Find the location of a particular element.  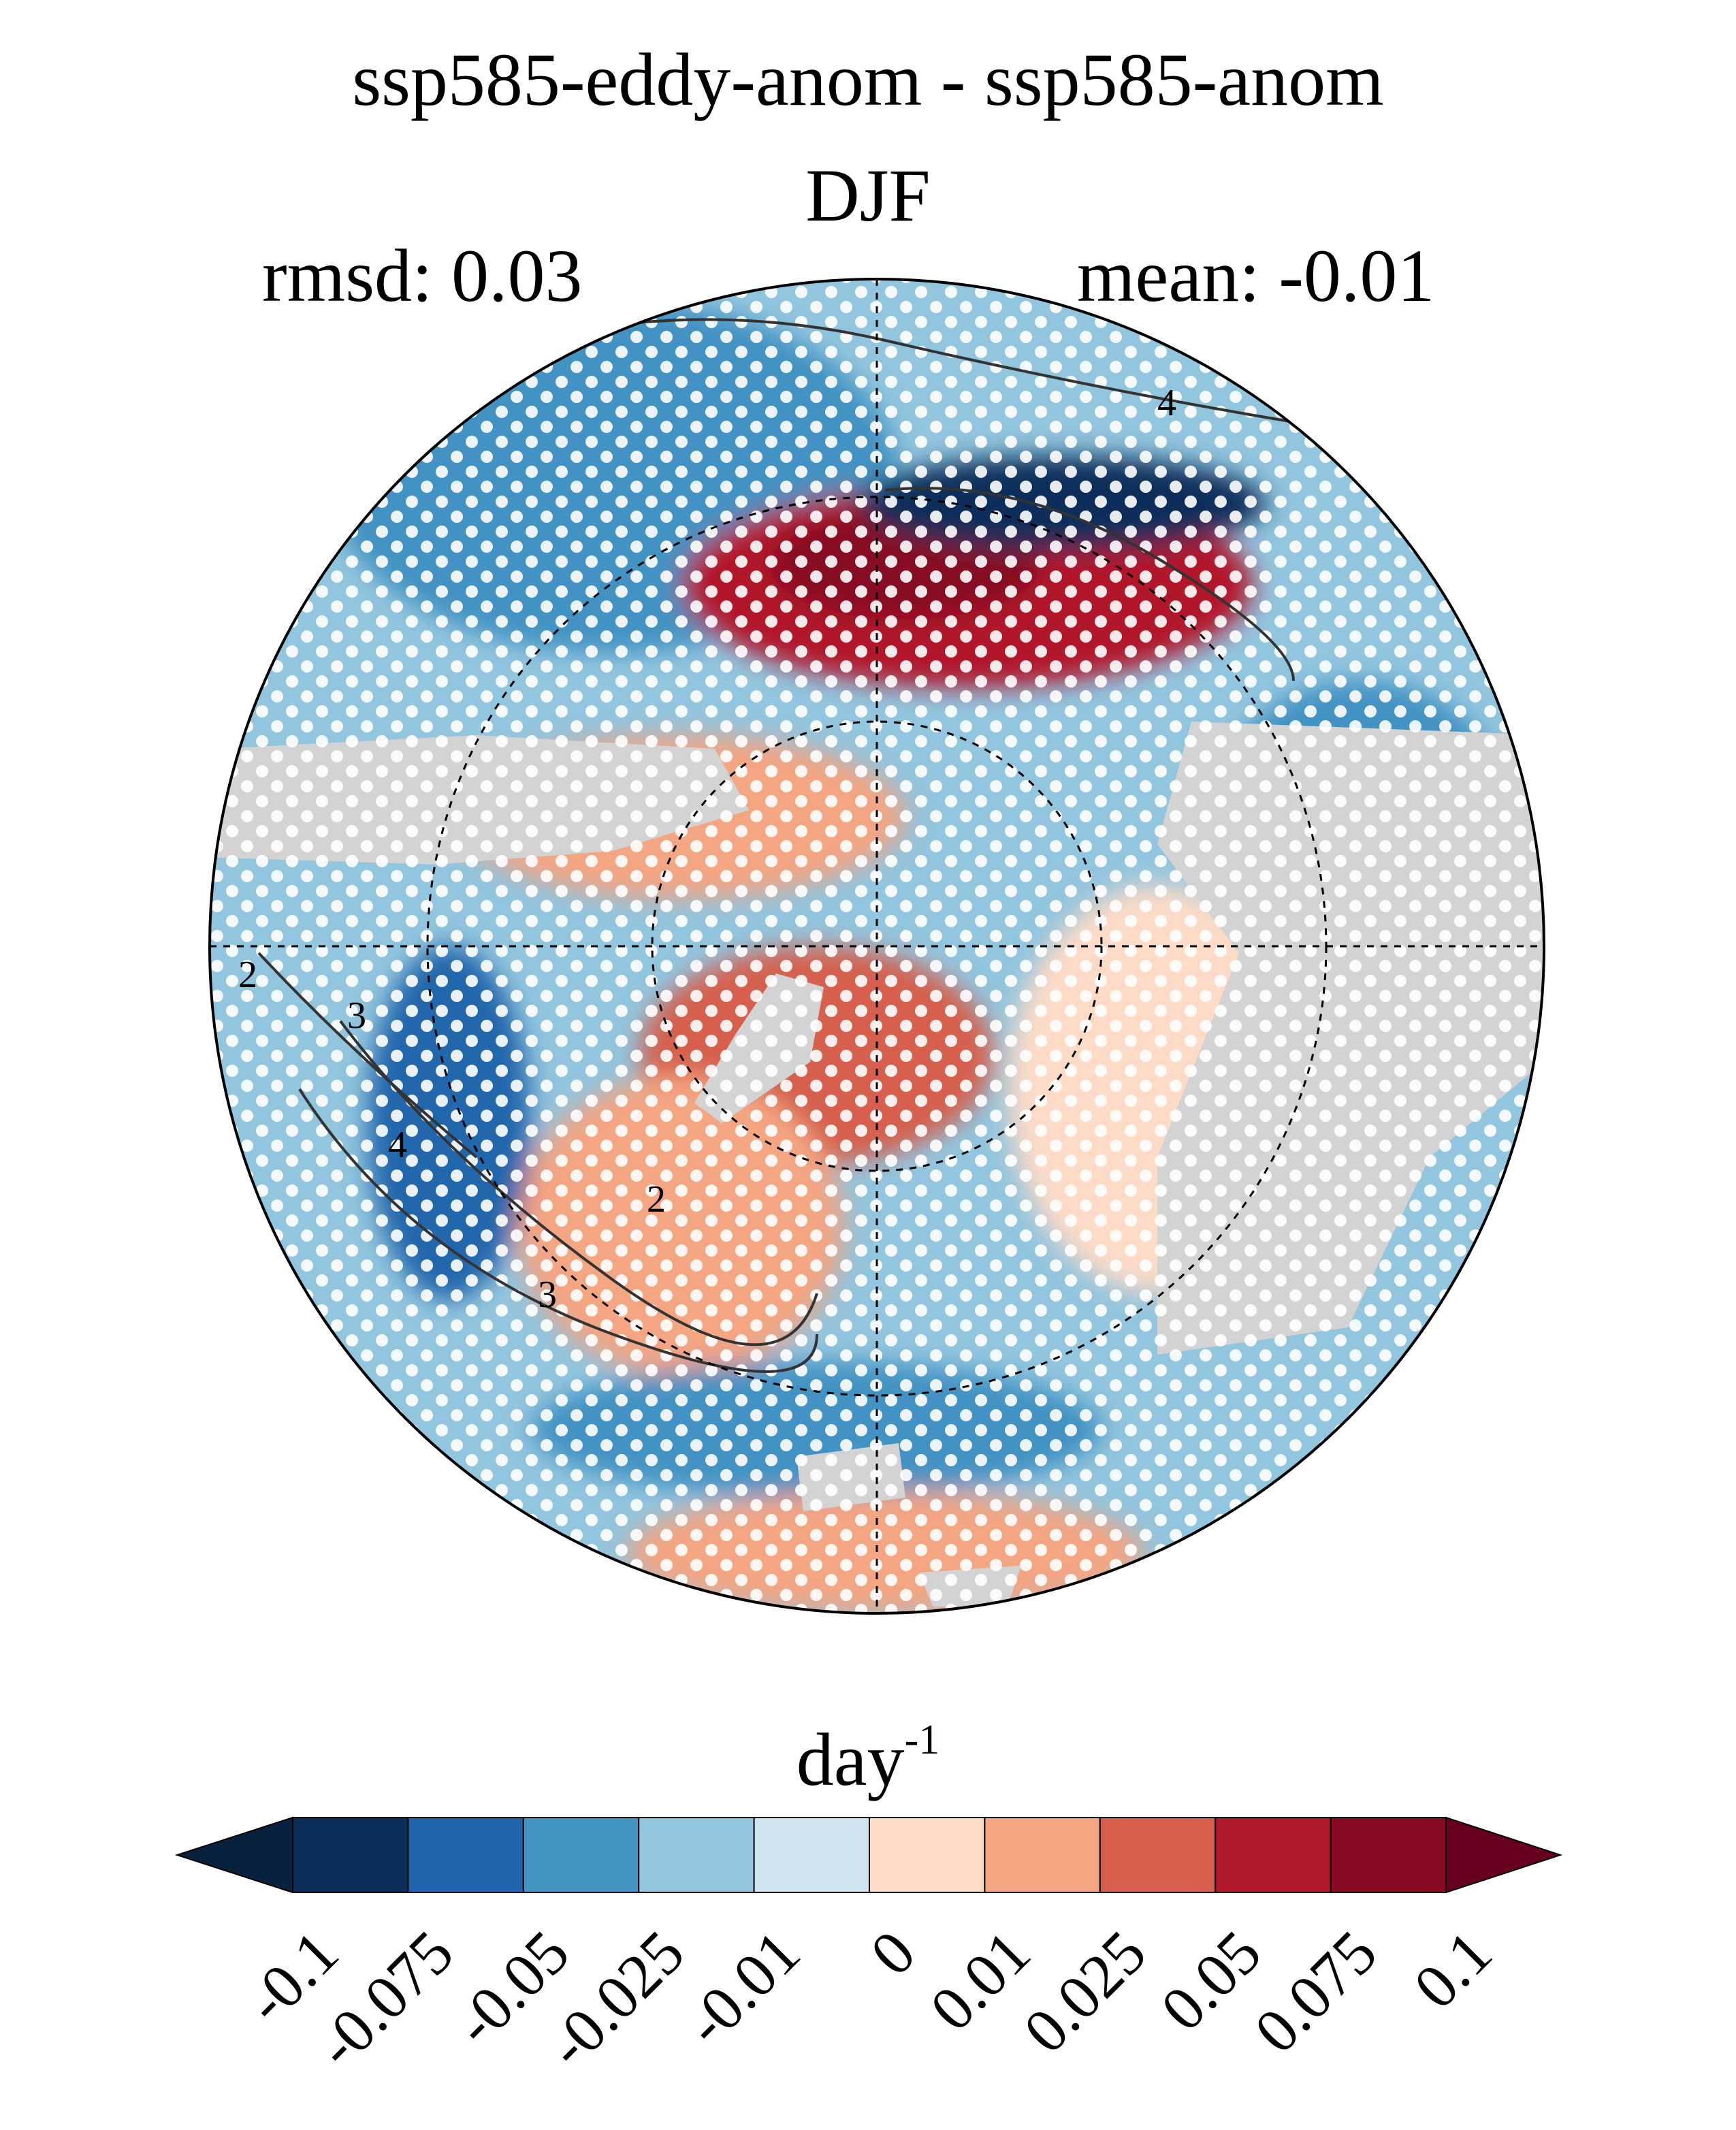

season-label: DJF is located at coordinates (868, 195).